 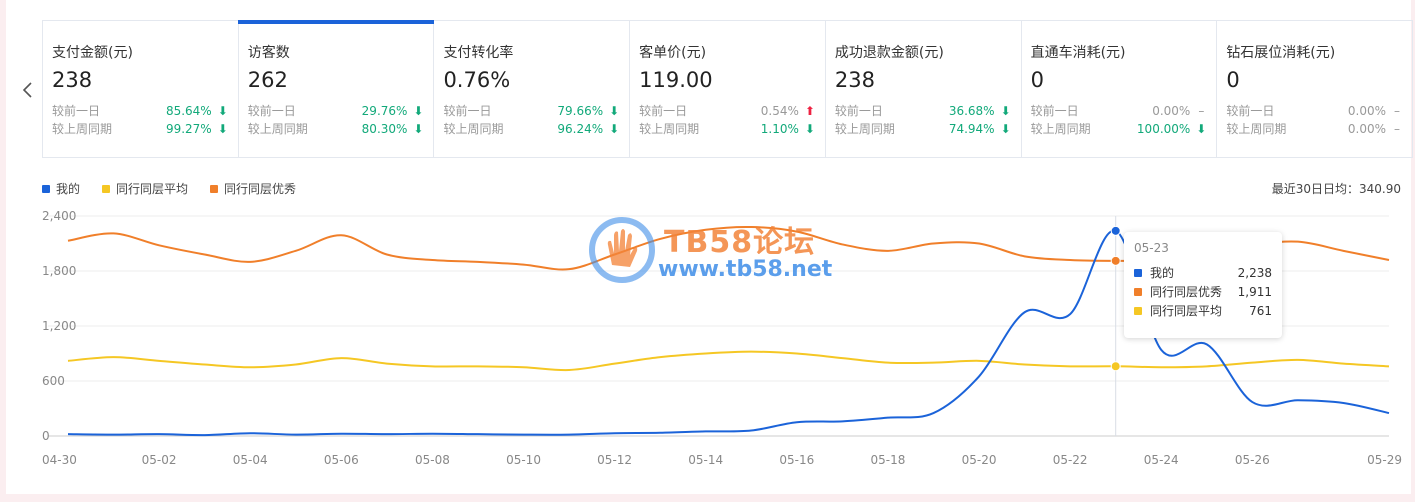 I want to click on tooltip-swatch-top, so click(x=1138, y=291).